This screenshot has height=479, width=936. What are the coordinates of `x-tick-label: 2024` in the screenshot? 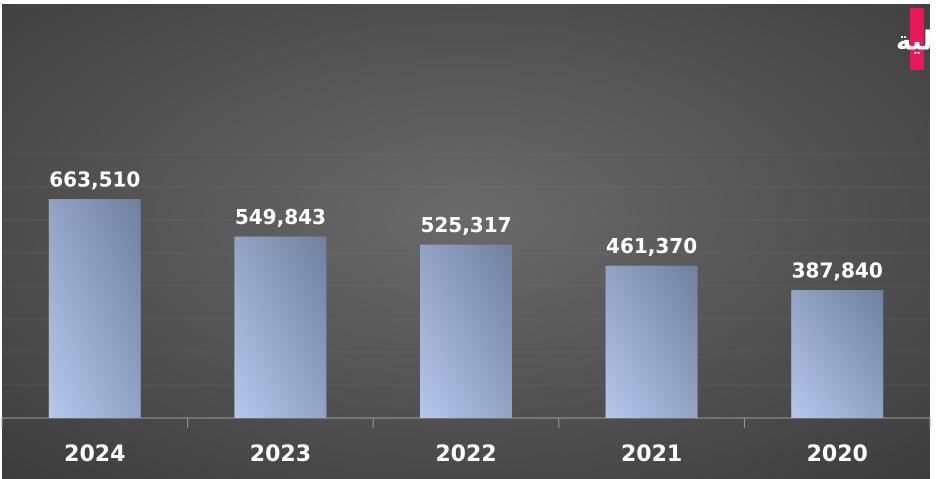 It's located at (94, 454).